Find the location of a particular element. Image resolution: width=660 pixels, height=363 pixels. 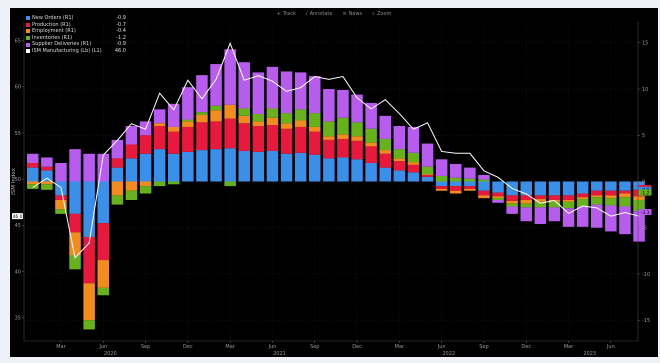

legend-item-ism-manufacturing: ISM Manufacturing (Lb) (L1) 46.0 is located at coordinates (76, 51).